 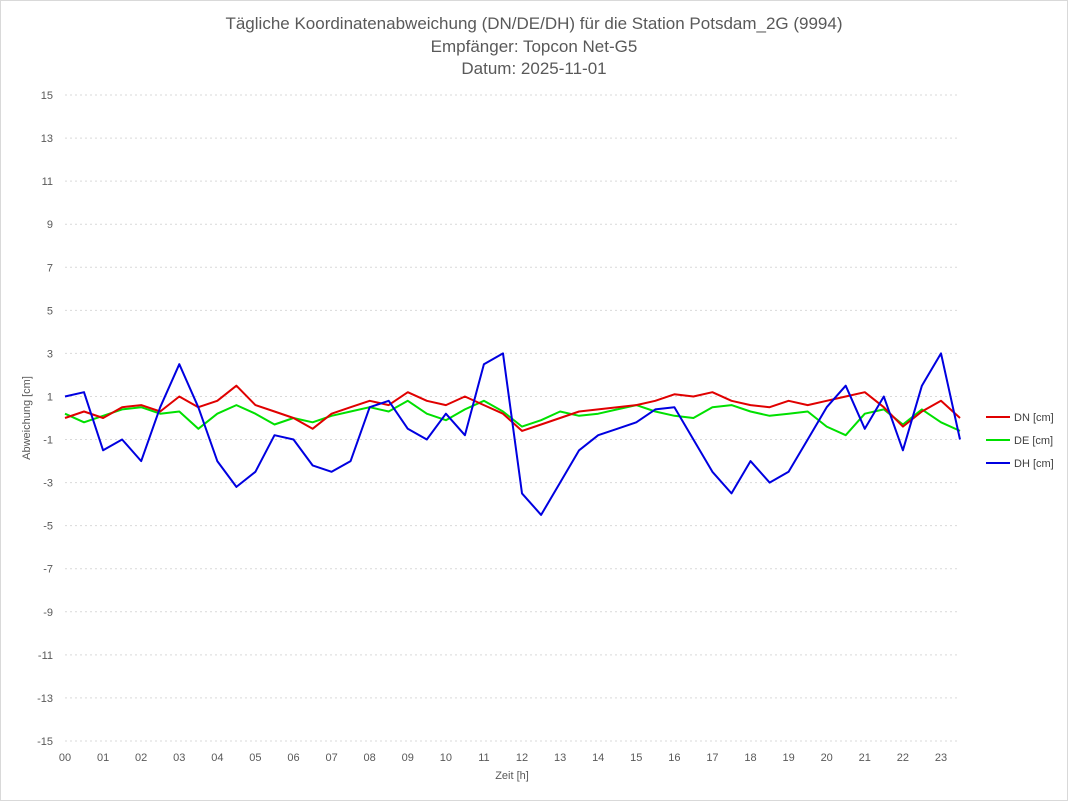 I want to click on y-tick-label: 3, so click(x=50, y=354).